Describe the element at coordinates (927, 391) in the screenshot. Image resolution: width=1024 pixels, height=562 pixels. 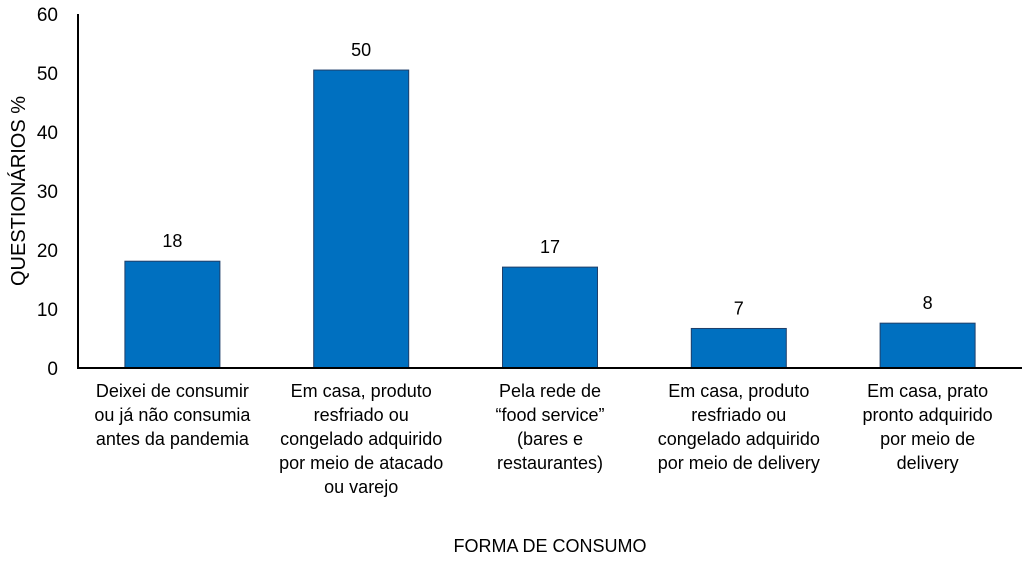
I see `category-label: Em casa, prato` at that location.